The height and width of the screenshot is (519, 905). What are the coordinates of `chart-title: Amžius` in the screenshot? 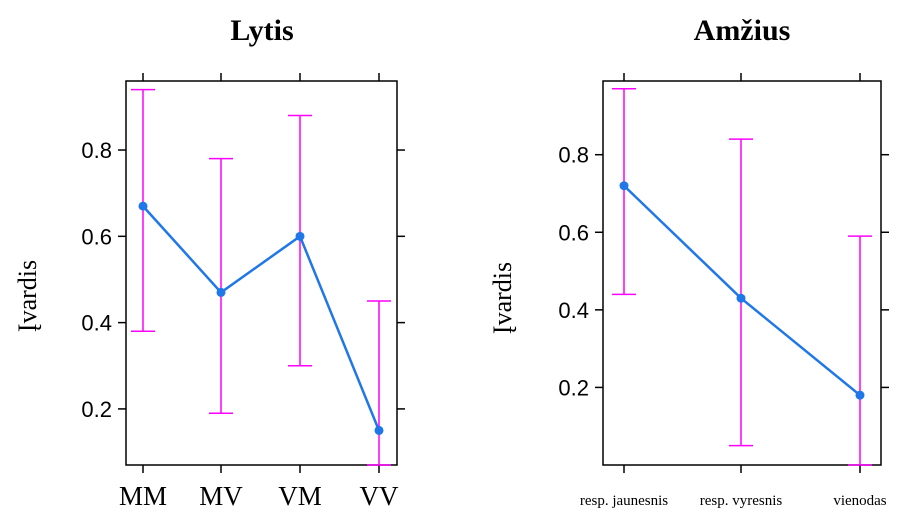 It's located at (742, 30).